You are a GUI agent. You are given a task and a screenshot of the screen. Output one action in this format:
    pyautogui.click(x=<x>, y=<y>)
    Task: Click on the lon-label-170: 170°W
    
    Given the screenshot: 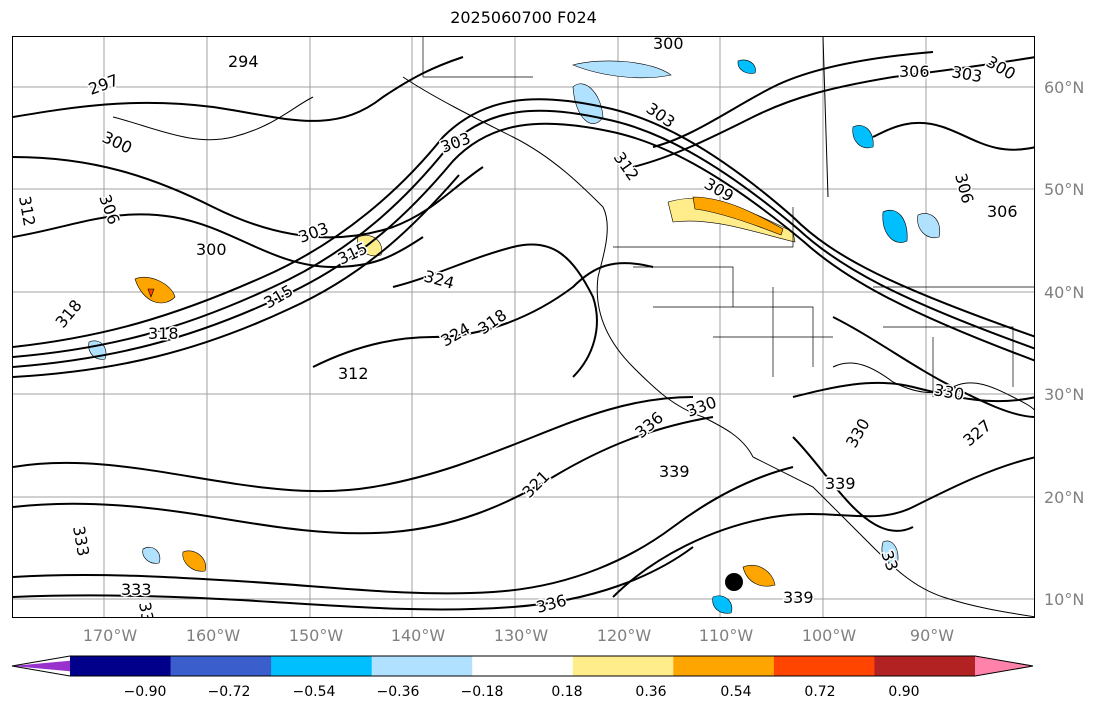 What is the action you would take?
    pyautogui.click(x=110, y=635)
    